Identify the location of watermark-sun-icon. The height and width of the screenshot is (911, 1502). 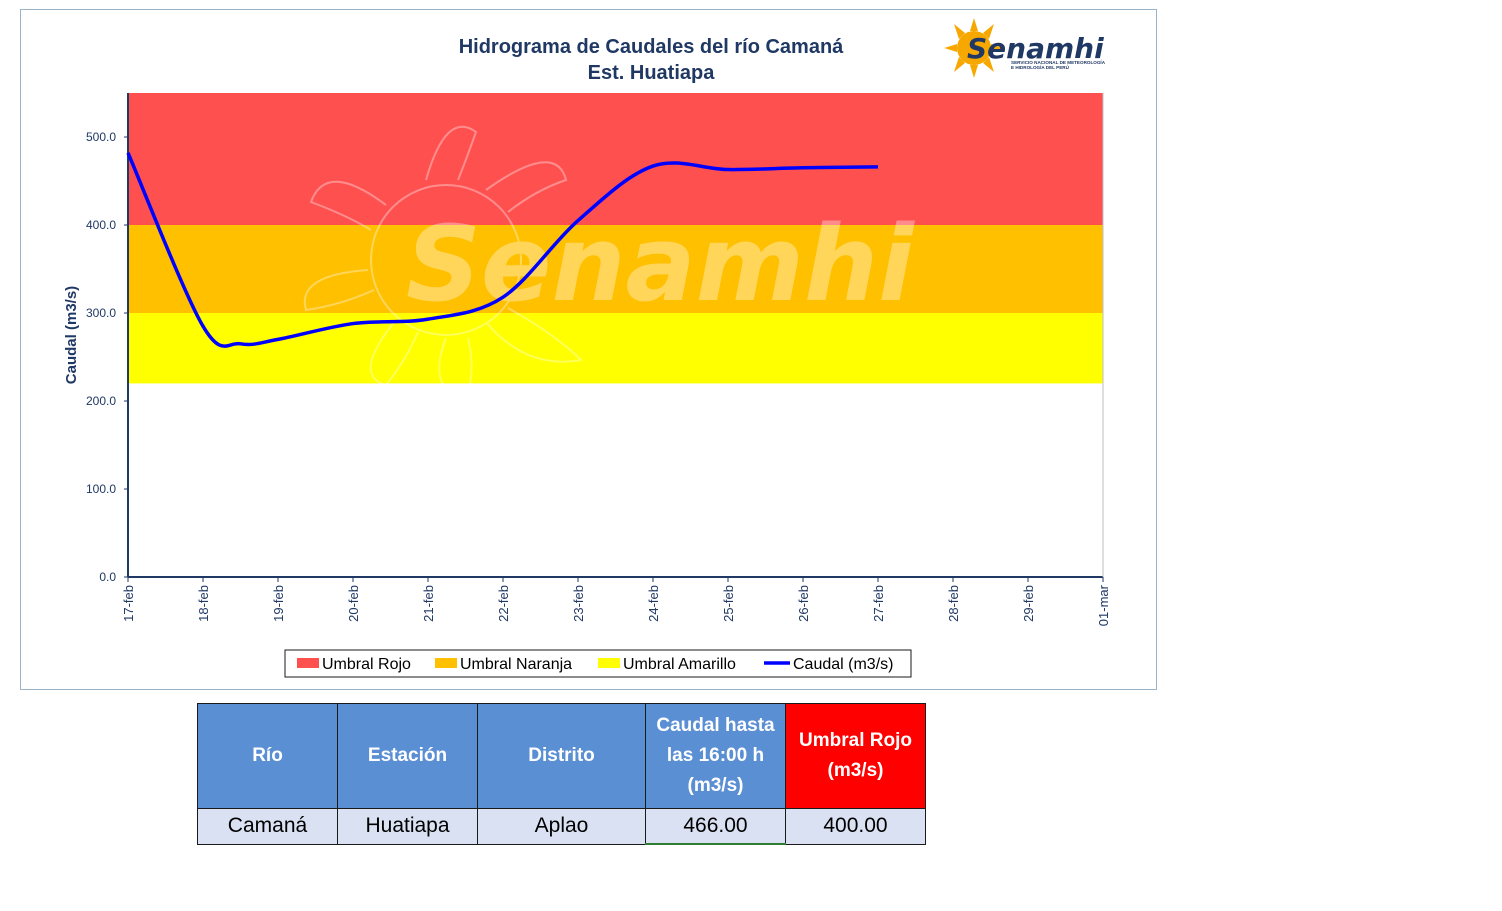
(443, 263).